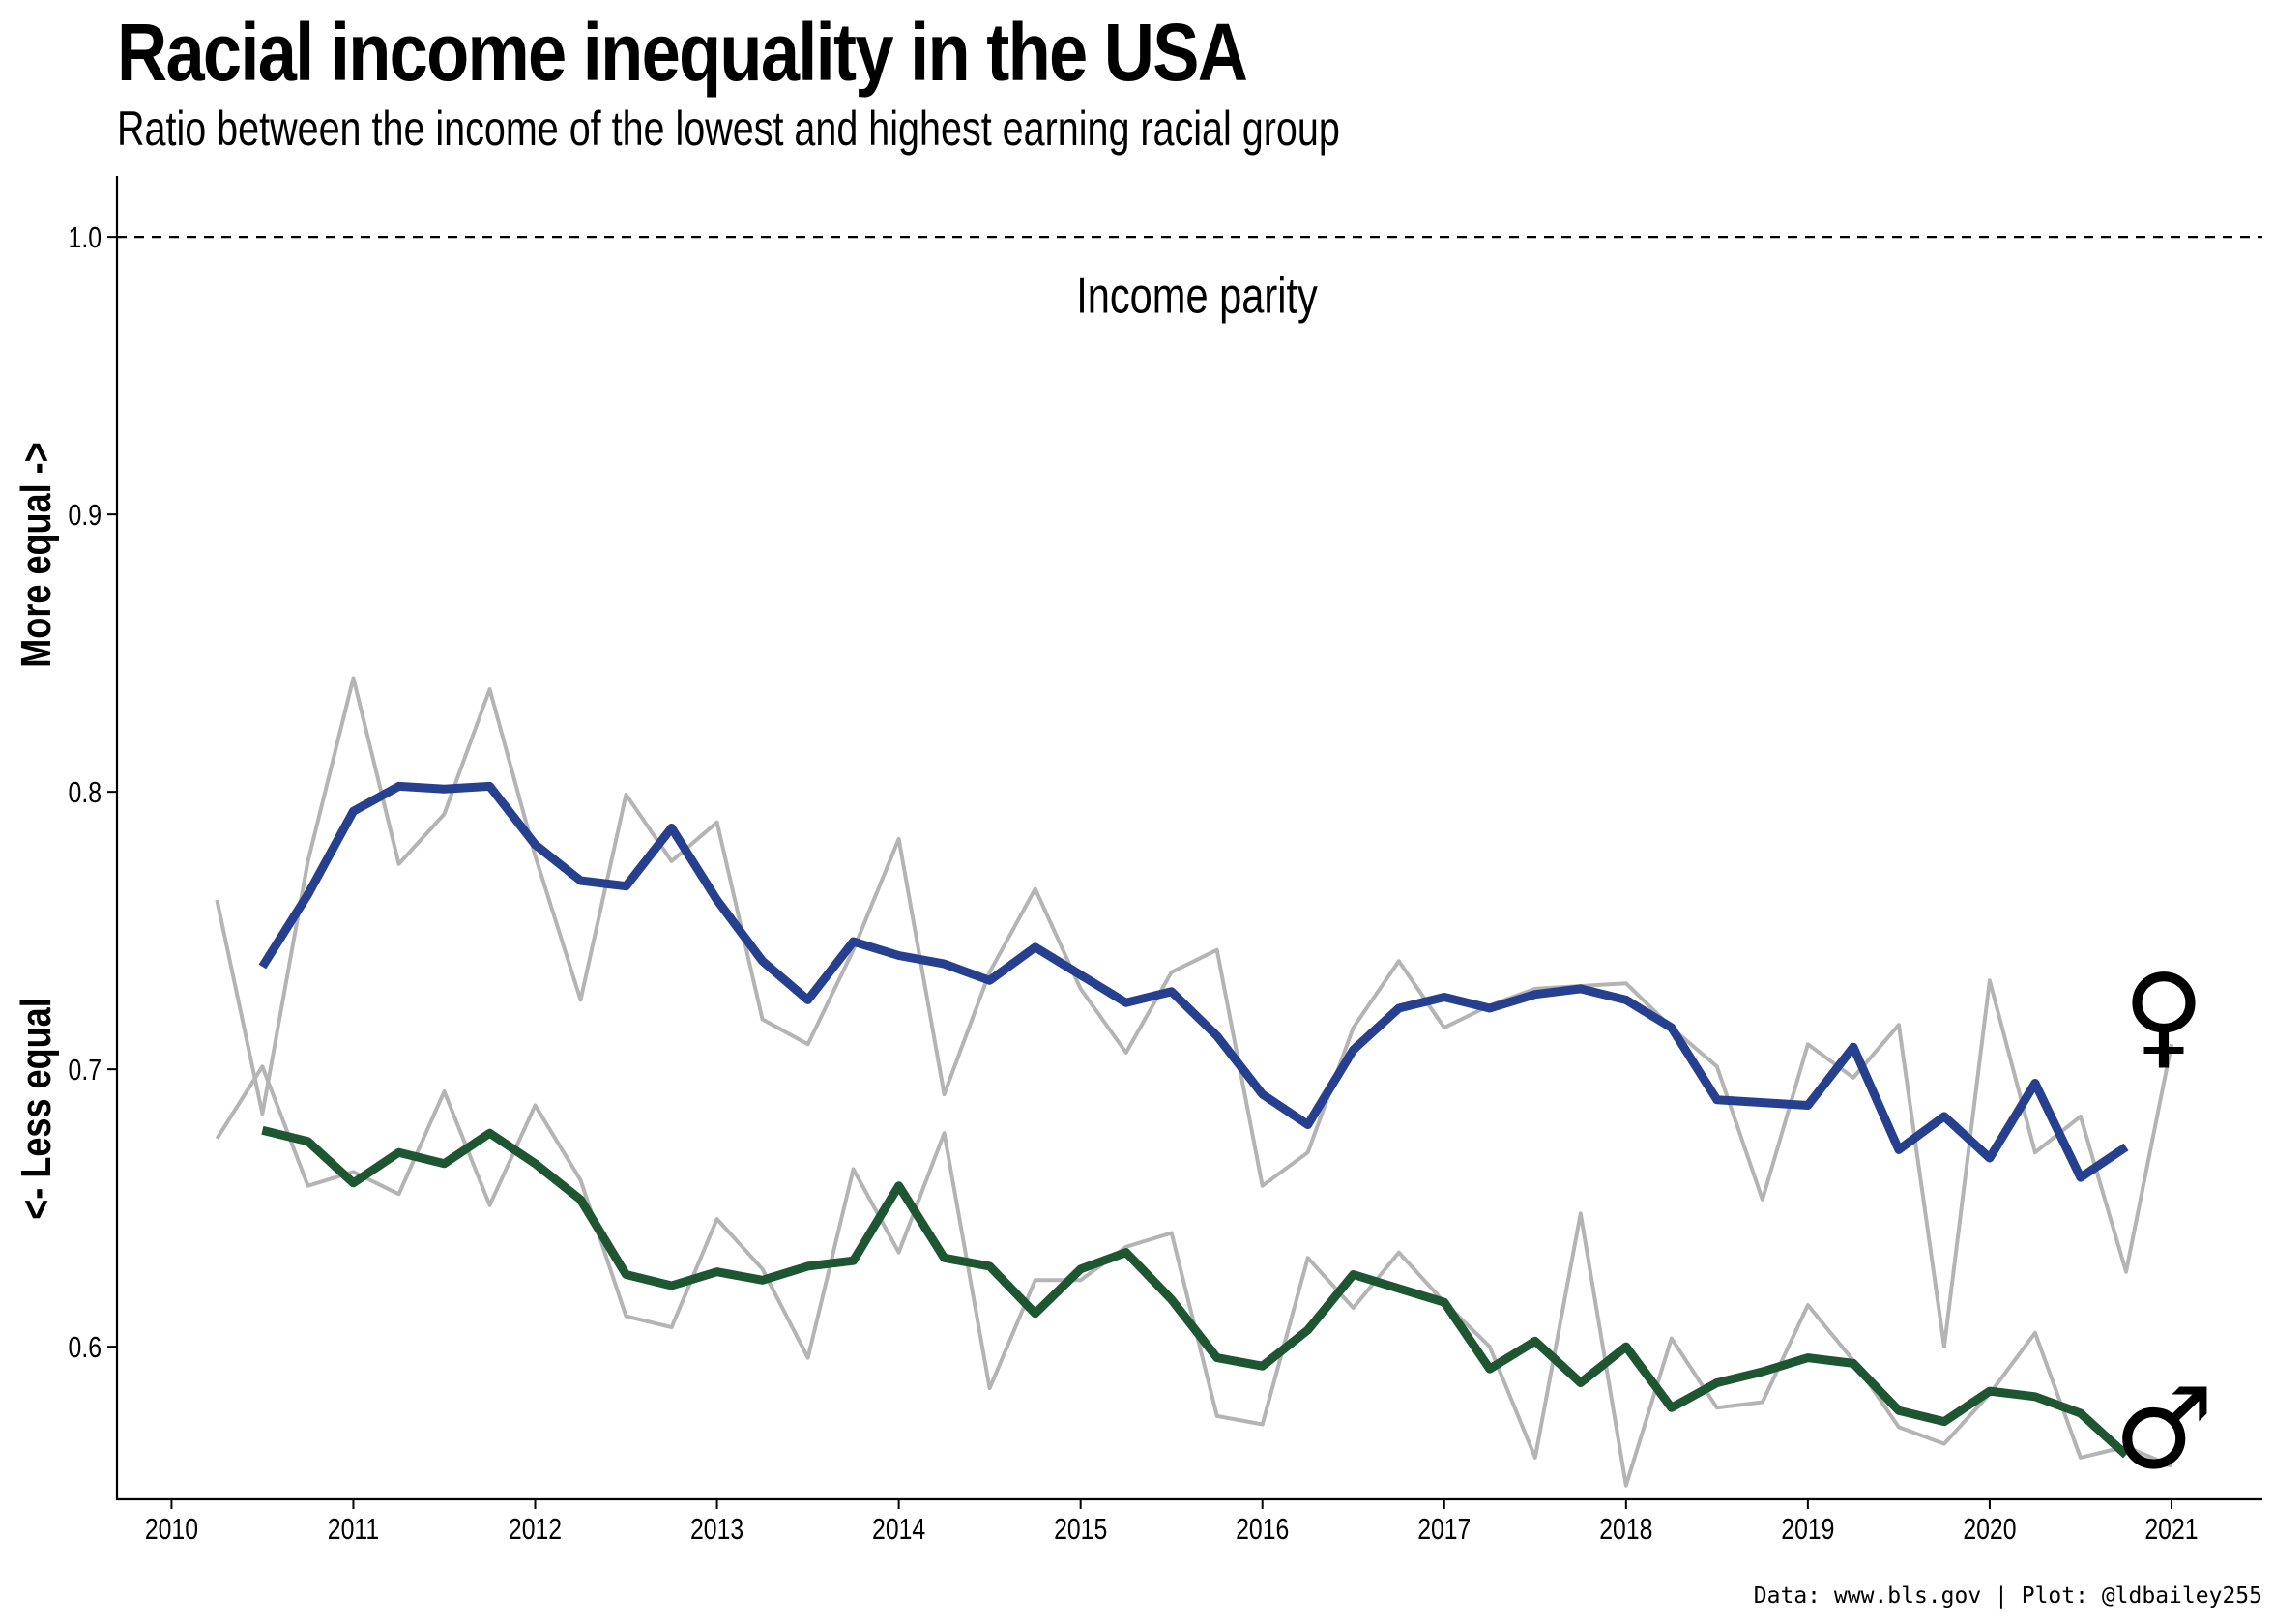  What do you see at coordinates (85, 238) in the screenshot?
I see `y-tick-label: 1.0` at bounding box center [85, 238].